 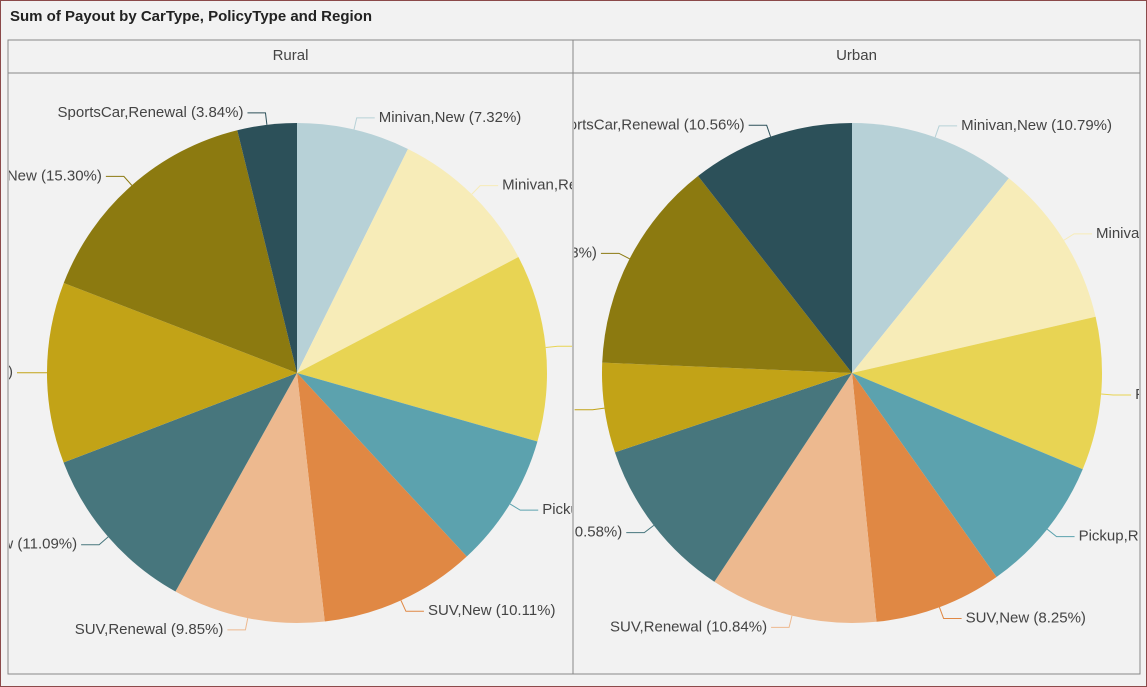 I want to click on data-label: SUV,Renewal (9.85%), so click(x=149, y=629).